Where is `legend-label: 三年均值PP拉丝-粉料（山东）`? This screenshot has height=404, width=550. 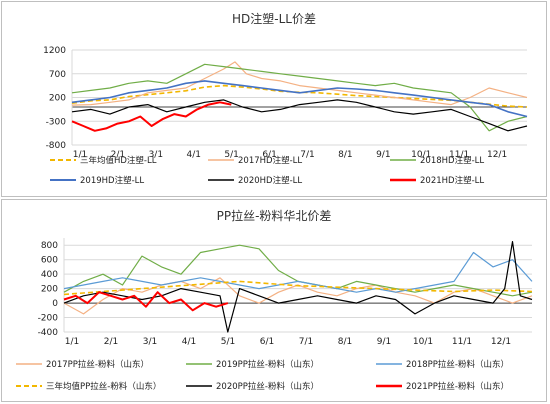
legend-label: 三年均值PP拉丝-粉料（山东） is located at coordinates (103, 386).